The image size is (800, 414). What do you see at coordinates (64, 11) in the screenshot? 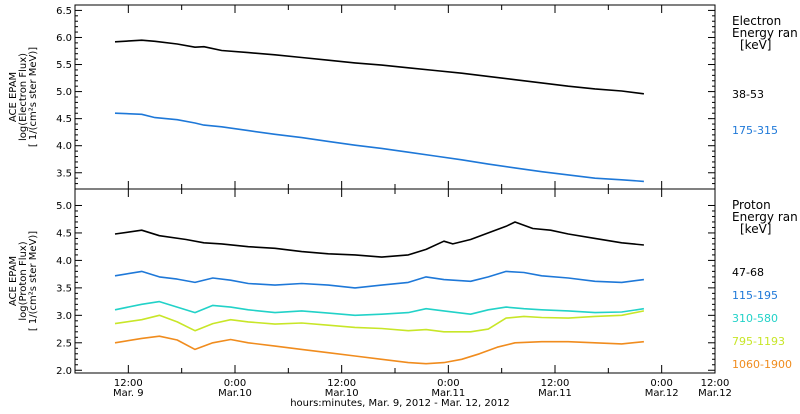
I see `y-tick-label: 6.5` at bounding box center [64, 11].